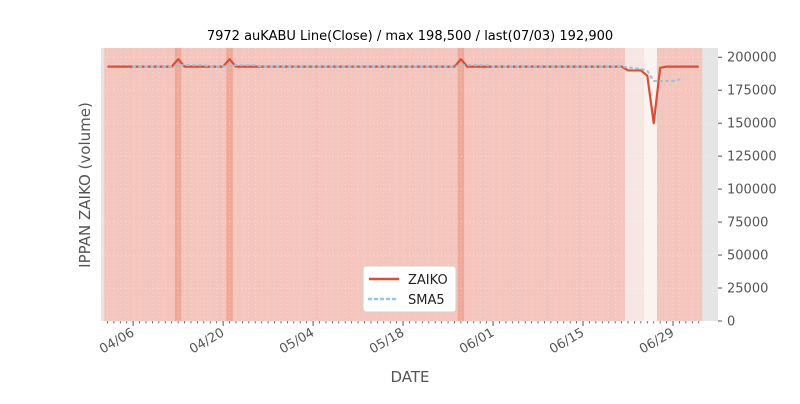 The width and height of the screenshot is (800, 404). What do you see at coordinates (752, 190) in the screenshot?
I see `y-tick-label: 100000` at bounding box center [752, 190].